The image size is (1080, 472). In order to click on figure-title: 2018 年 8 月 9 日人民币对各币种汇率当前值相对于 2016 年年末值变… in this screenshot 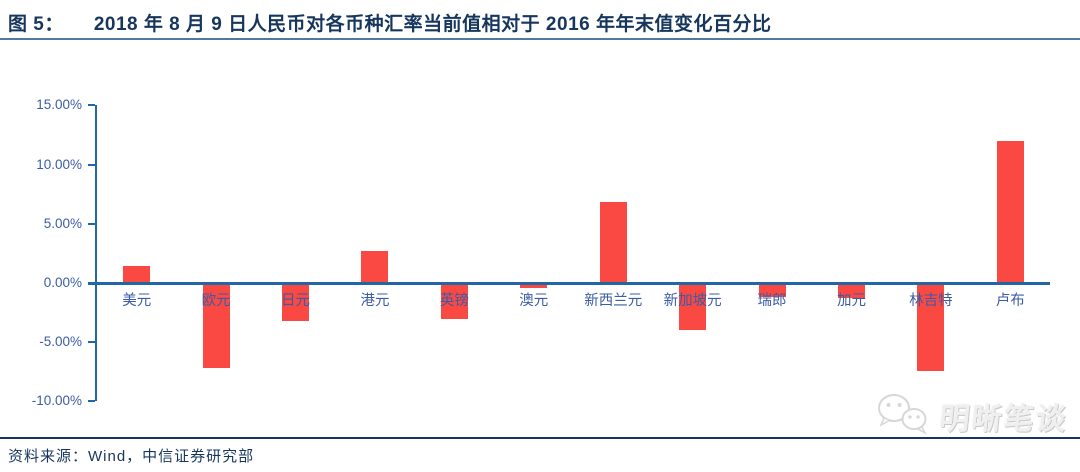, I will do `click(432, 24)`.